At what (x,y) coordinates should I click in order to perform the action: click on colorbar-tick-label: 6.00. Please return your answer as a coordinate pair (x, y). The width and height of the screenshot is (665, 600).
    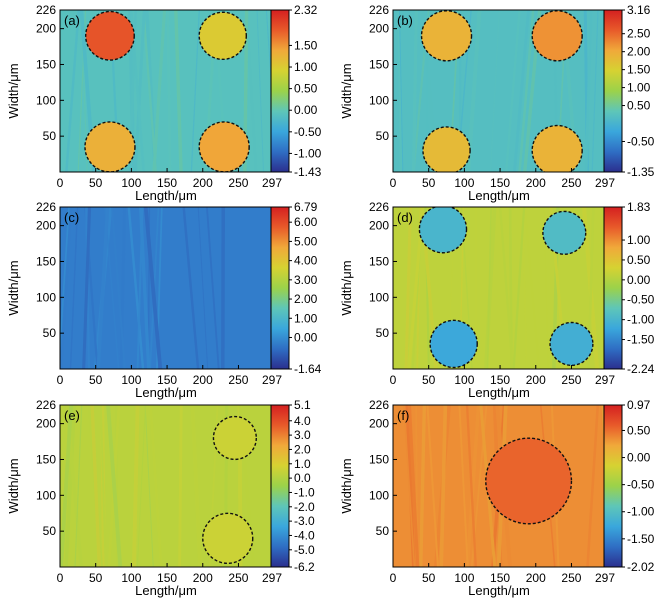
    Looking at the image, I should click on (306, 222).